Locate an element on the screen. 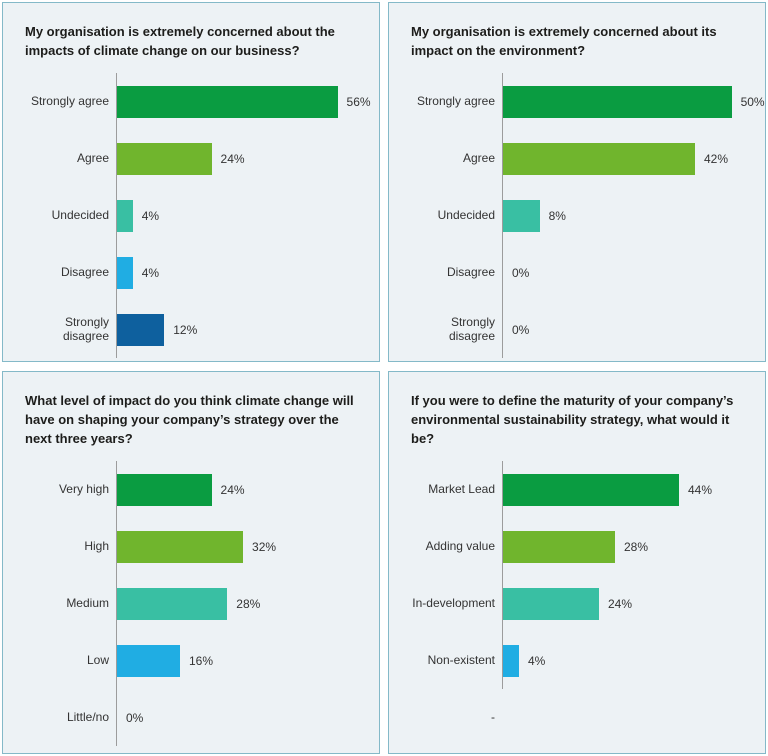 The height and width of the screenshot is (756, 768). value-label: 50% is located at coordinates (752, 101).